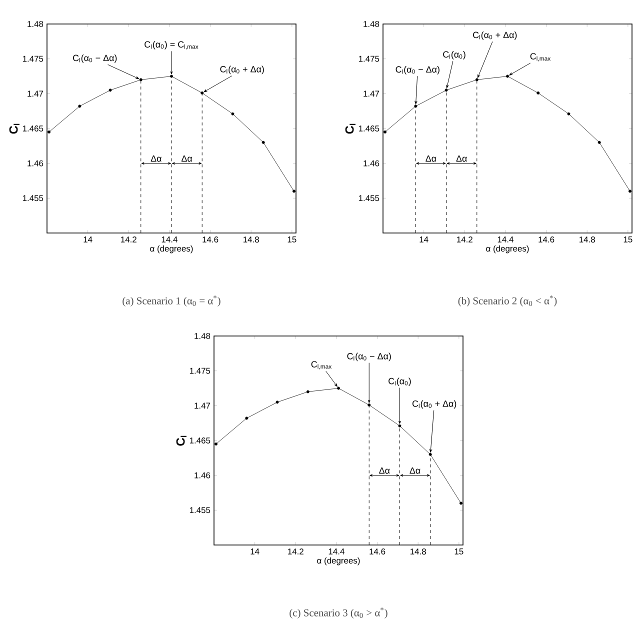 This screenshot has height=631, width=639. What do you see at coordinates (171, 45) in the screenshot?
I see `annotation: C$_{l}$(α$_{0}$) = C$_{l,max}$` at bounding box center [171, 45].